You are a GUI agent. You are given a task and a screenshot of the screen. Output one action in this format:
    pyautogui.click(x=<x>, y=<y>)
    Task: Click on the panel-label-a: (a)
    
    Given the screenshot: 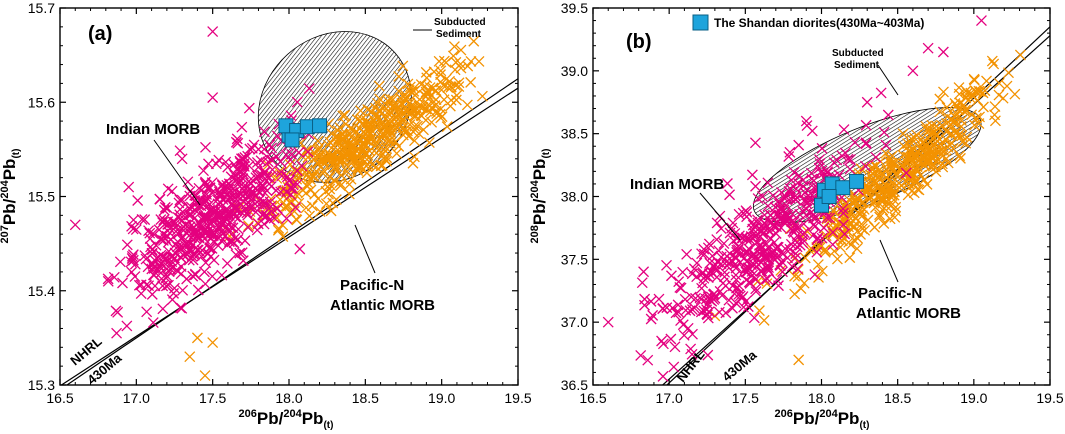 What is the action you would take?
    pyautogui.click(x=100, y=34)
    